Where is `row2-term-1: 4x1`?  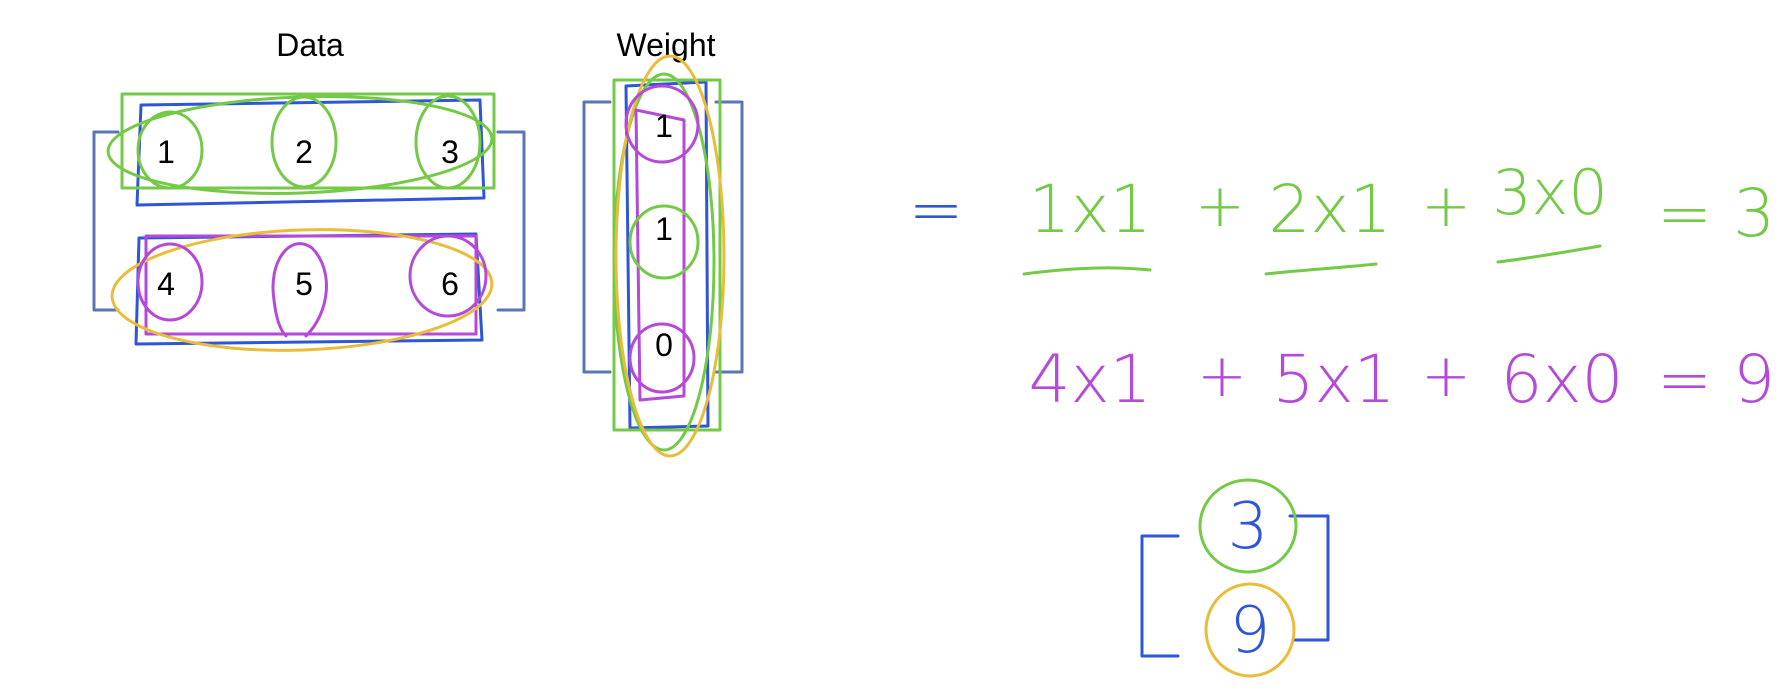 row2-term-1: 4x1 is located at coordinates (1089, 379).